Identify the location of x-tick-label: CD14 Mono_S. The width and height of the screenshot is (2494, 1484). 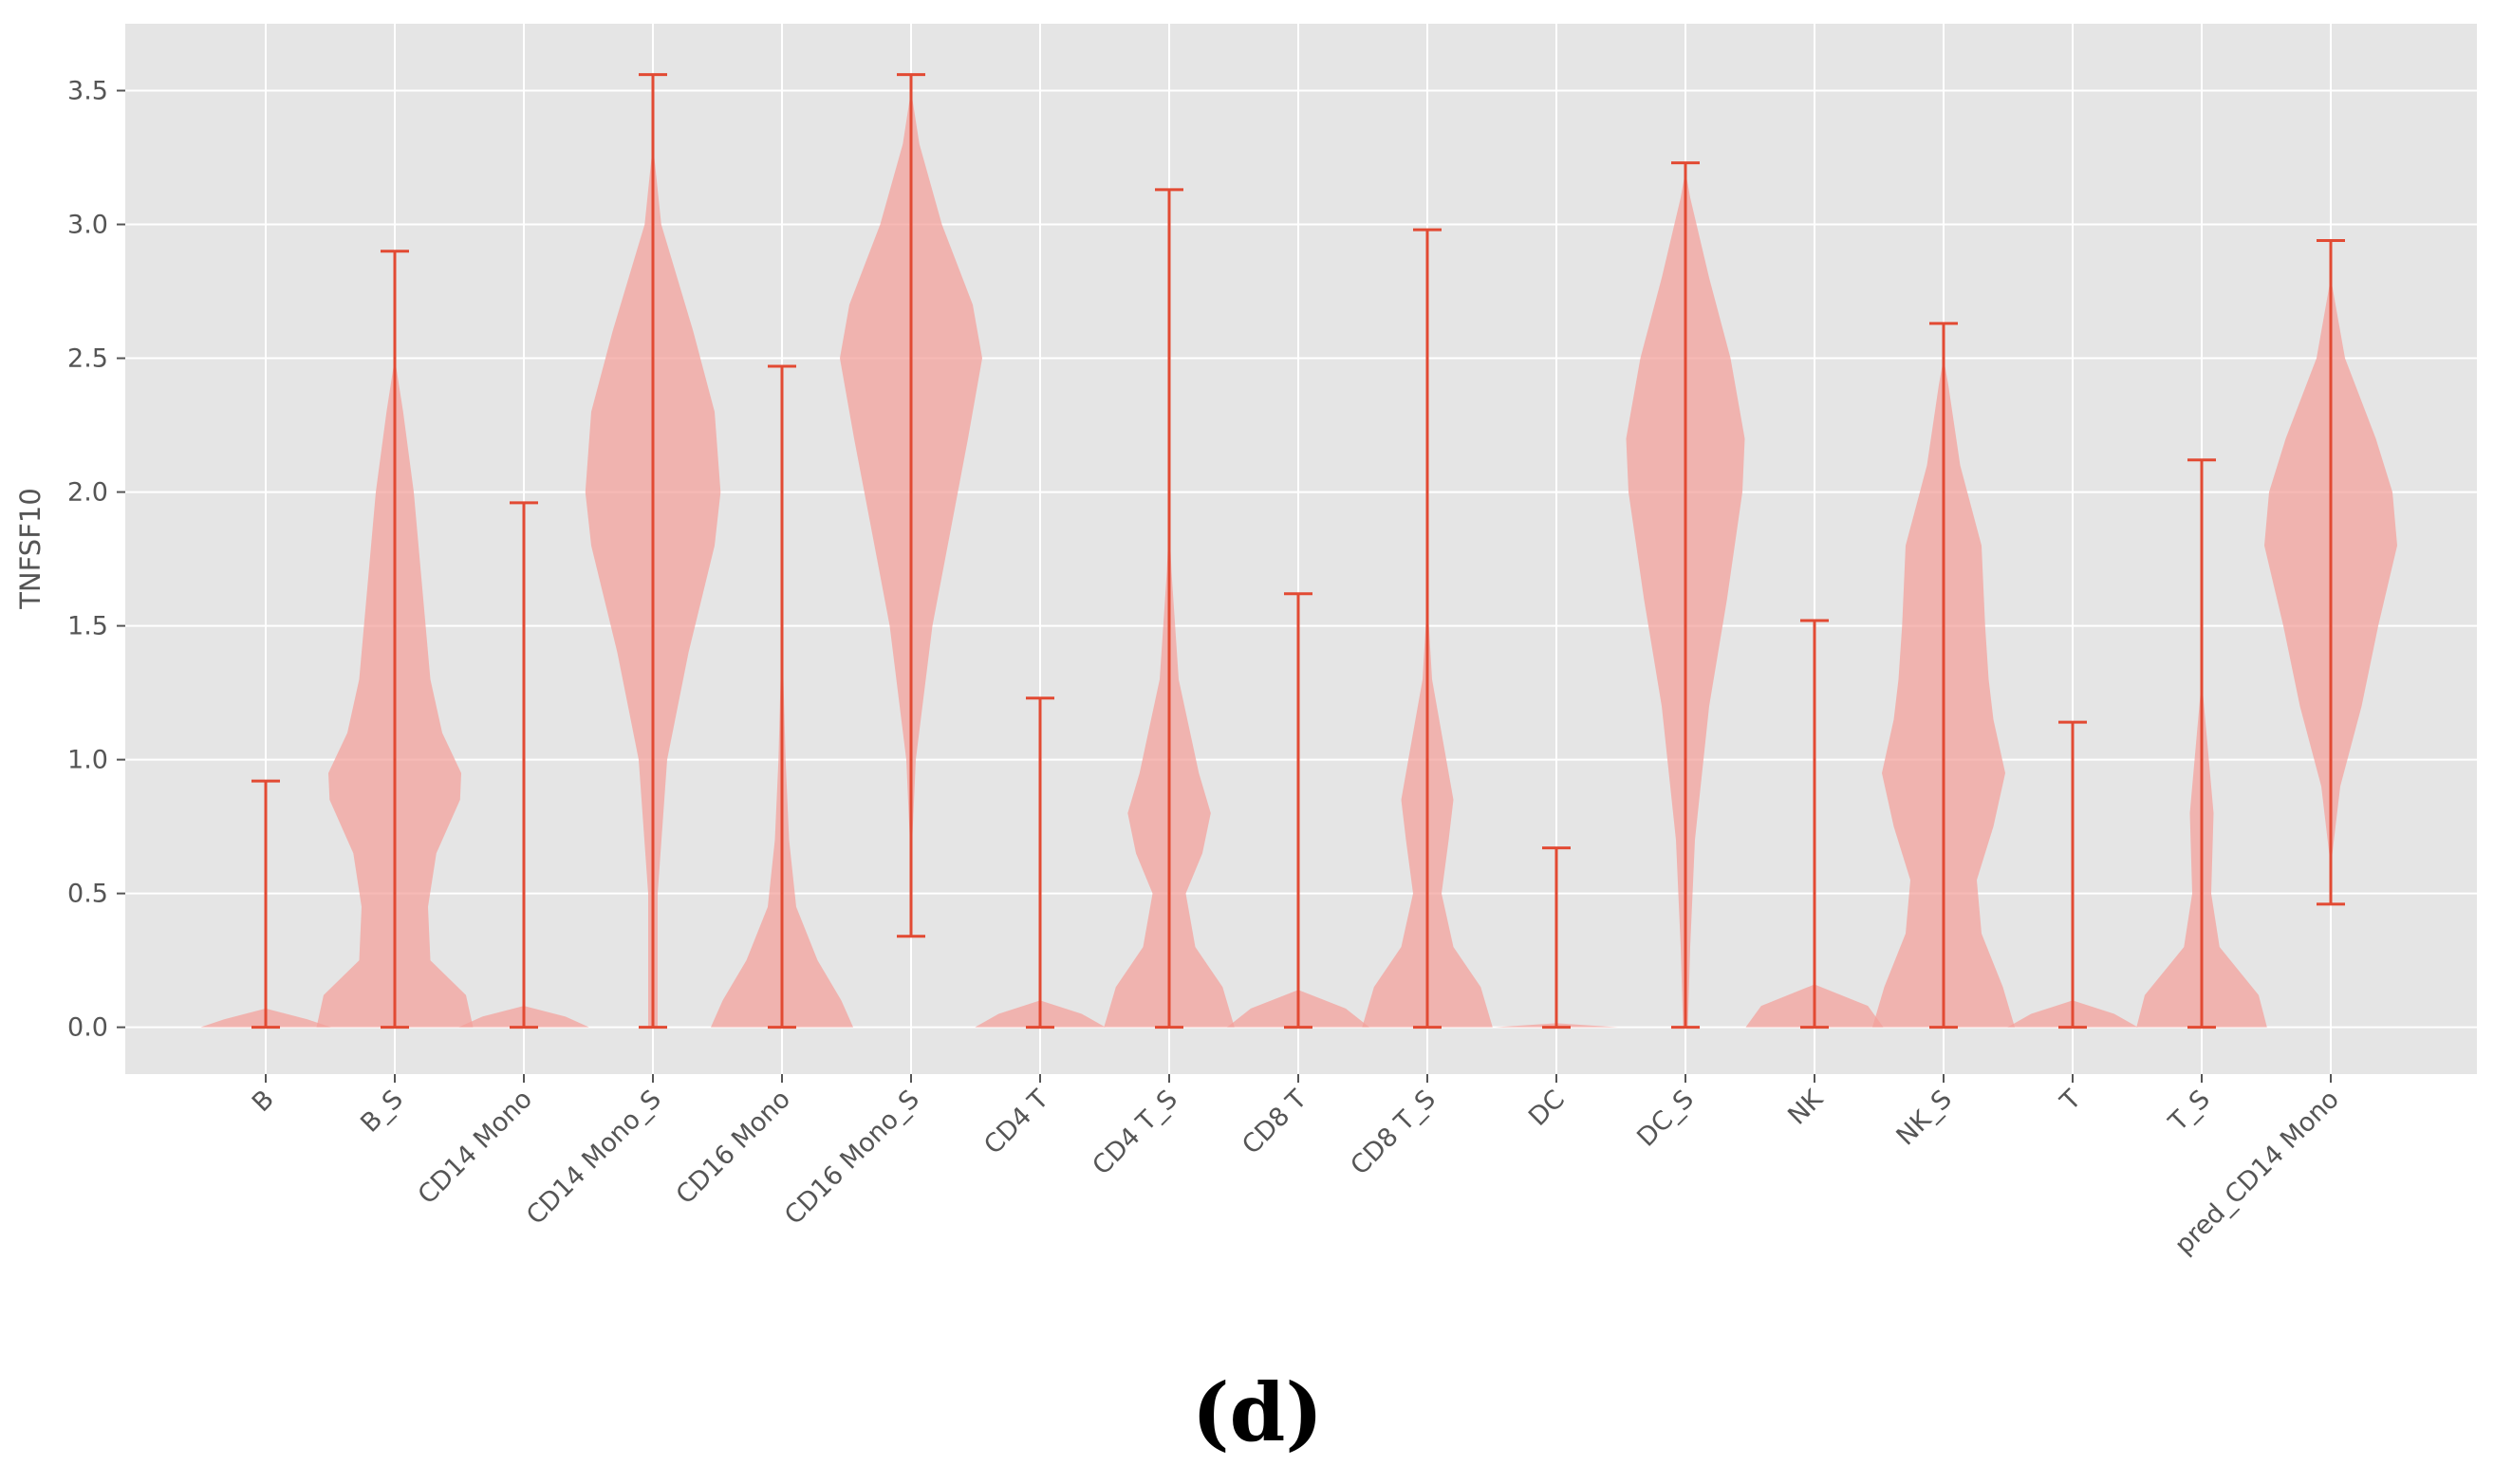
(594, 1158).